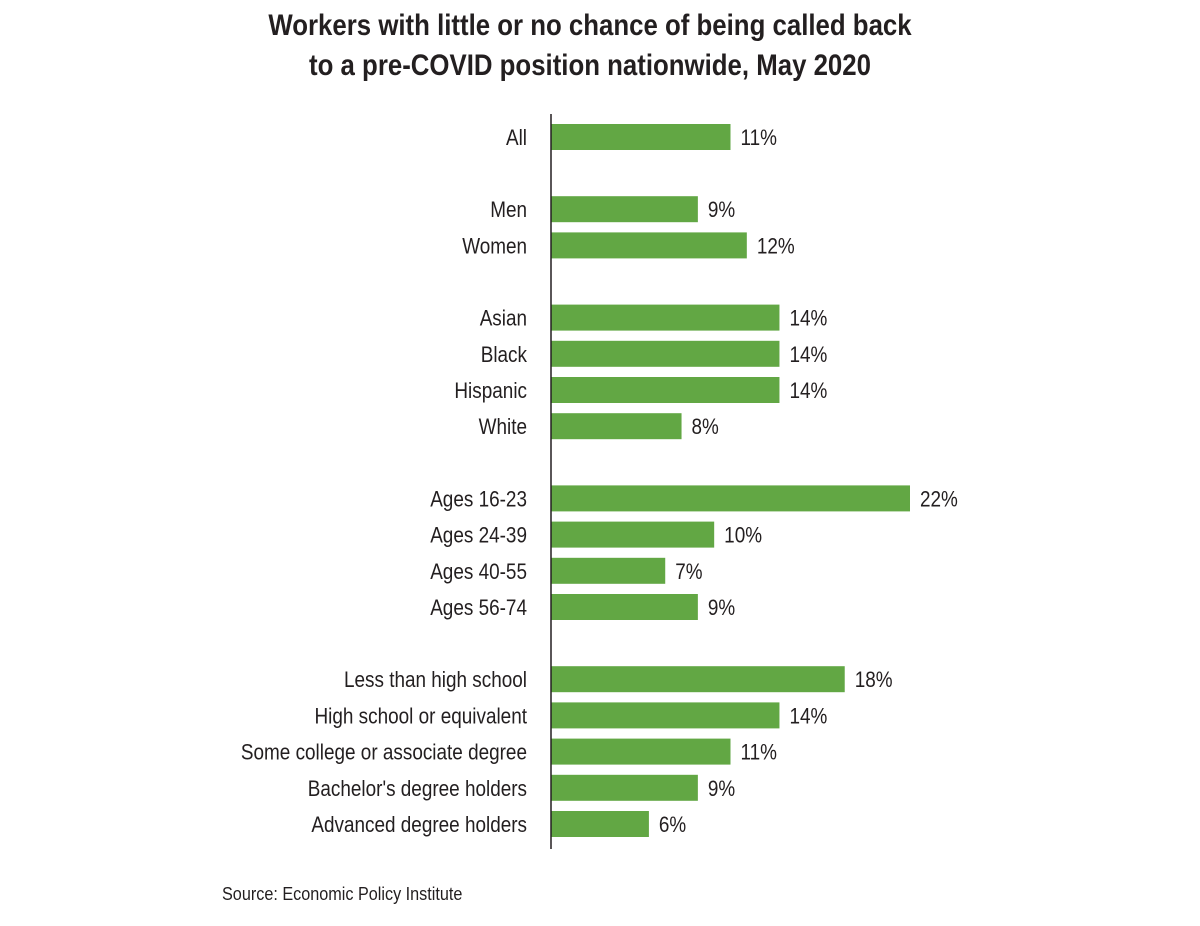  Describe the element at coordinates (721, 788) in the screenshot. I see `value-label-bachelor-s-degree-holders: 9%` at that location.